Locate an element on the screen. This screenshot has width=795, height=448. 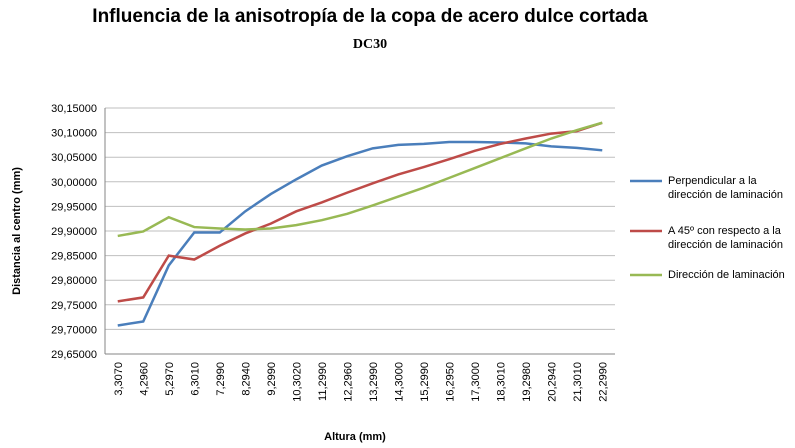
y-tick-label: 29,75000 is located at coordinates (74, 306).